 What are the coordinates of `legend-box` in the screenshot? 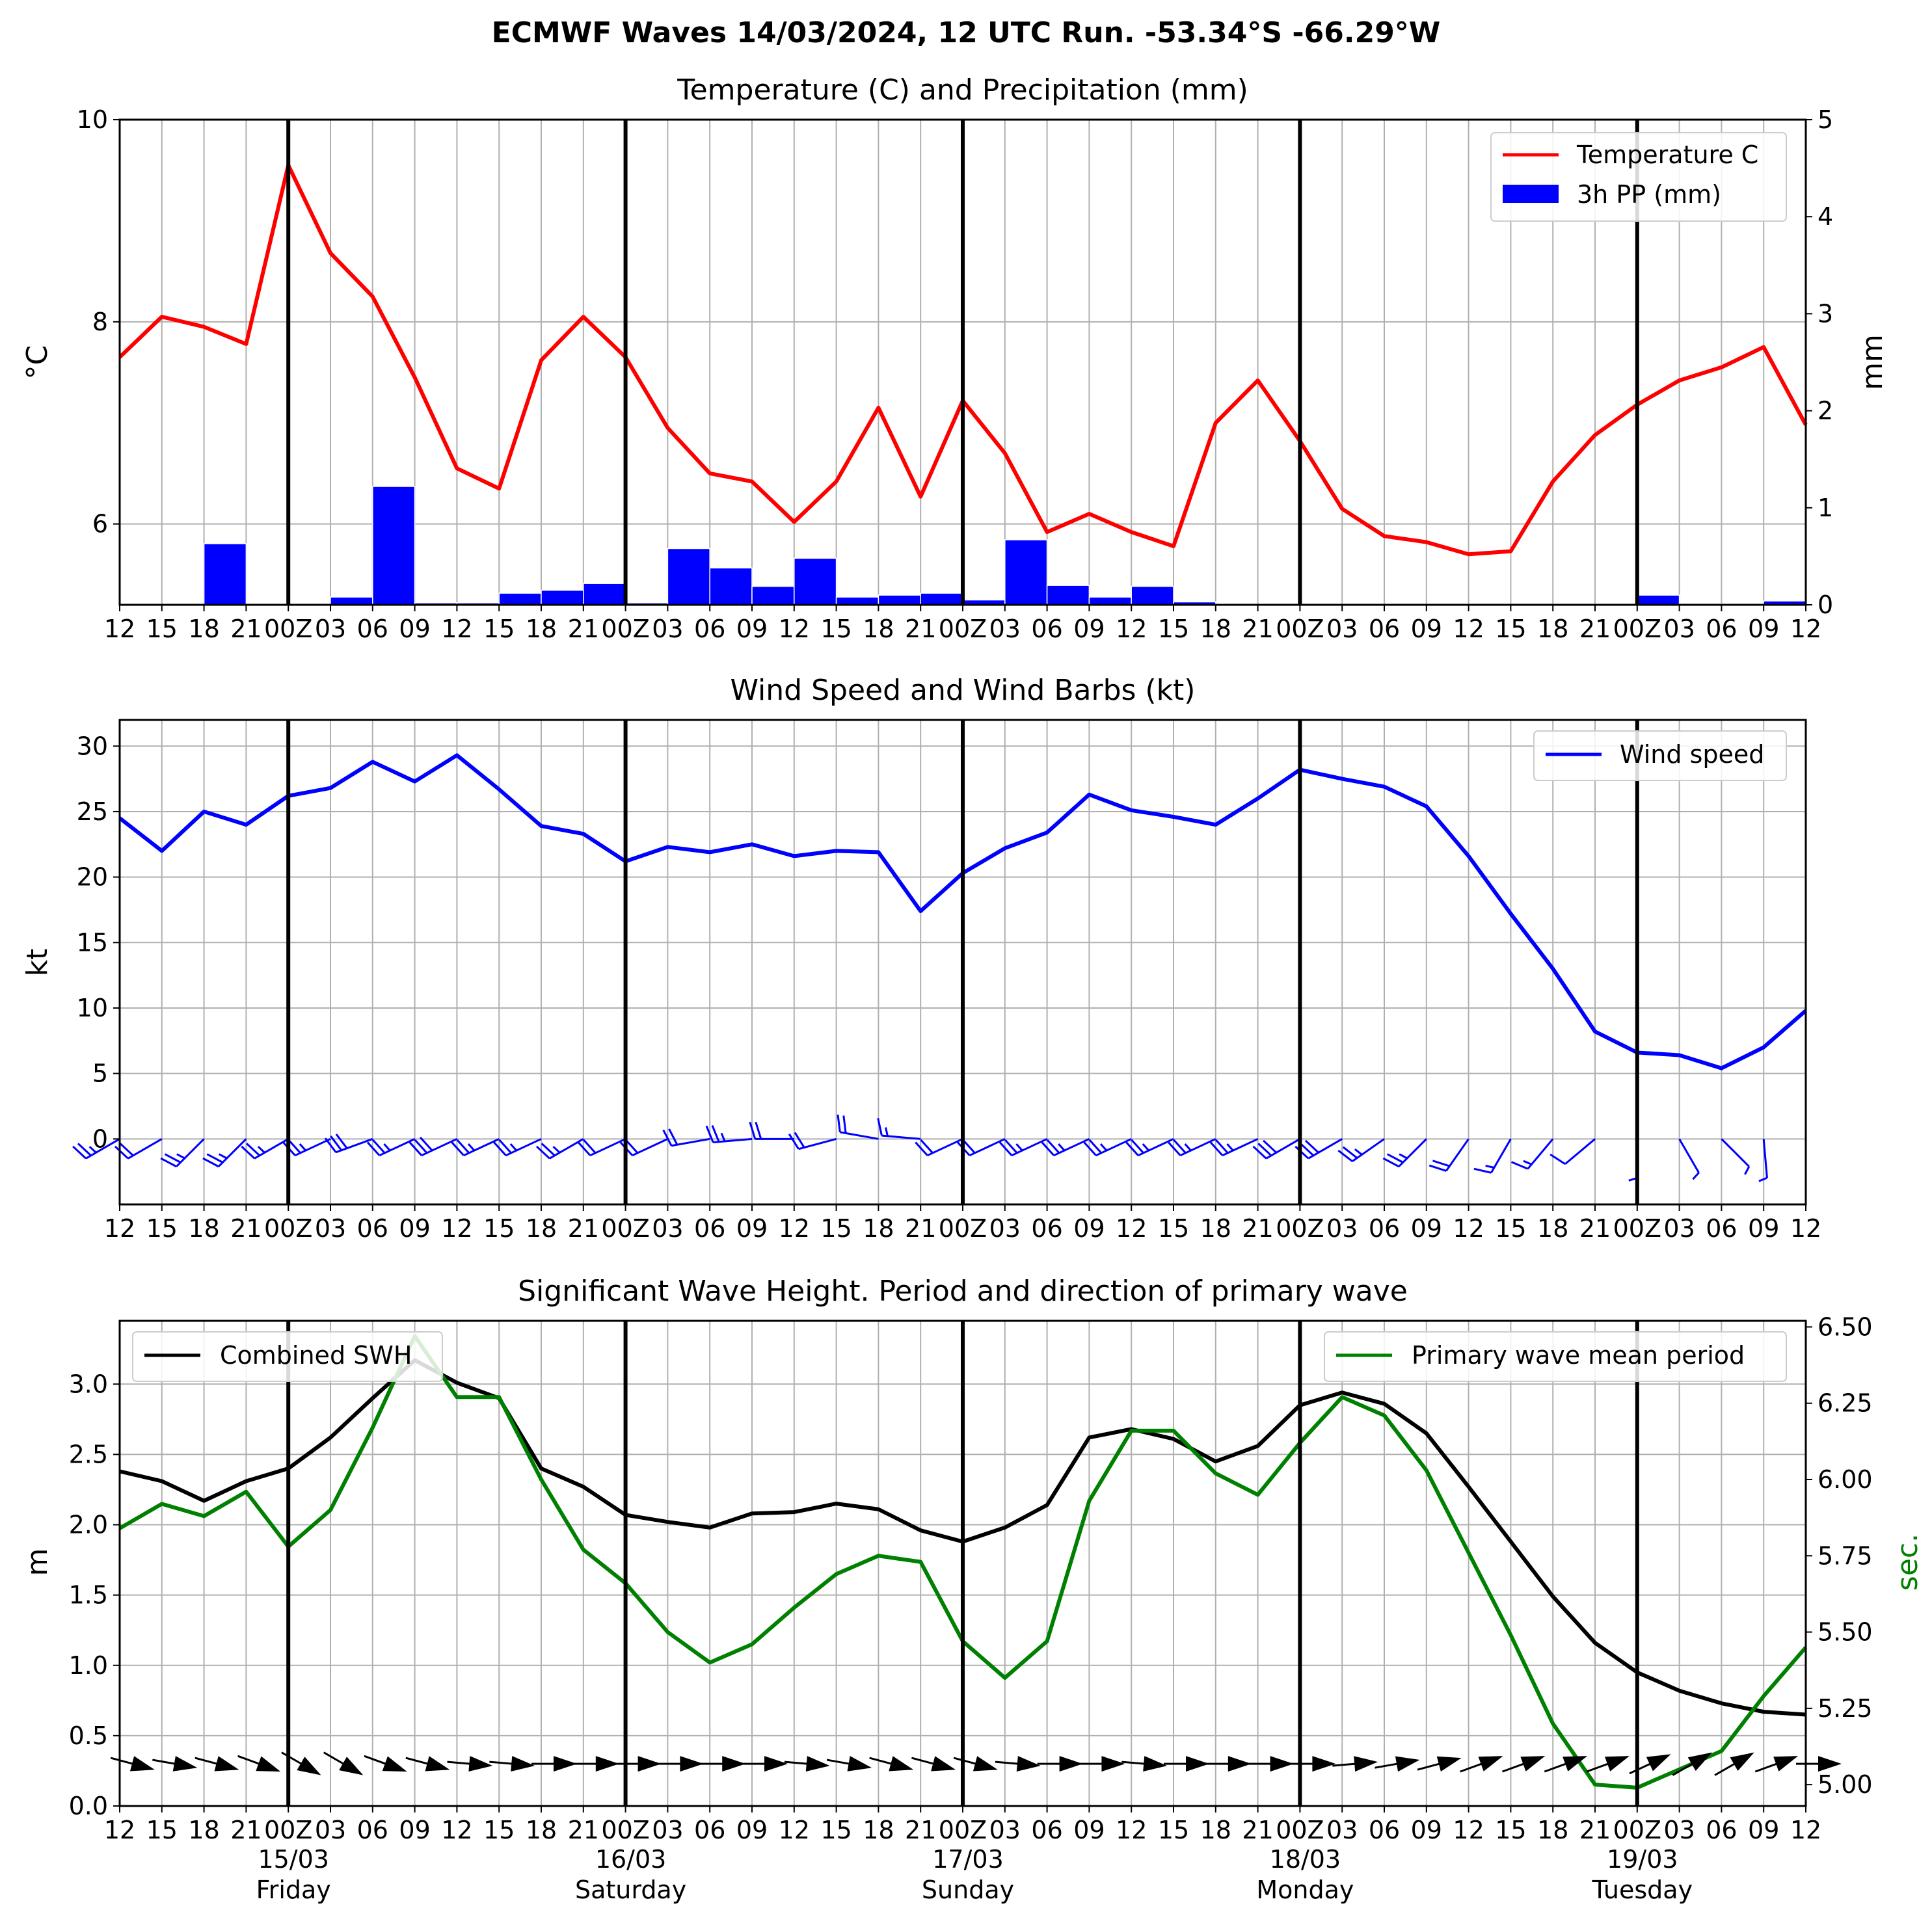 It's located at (1555, 1357).